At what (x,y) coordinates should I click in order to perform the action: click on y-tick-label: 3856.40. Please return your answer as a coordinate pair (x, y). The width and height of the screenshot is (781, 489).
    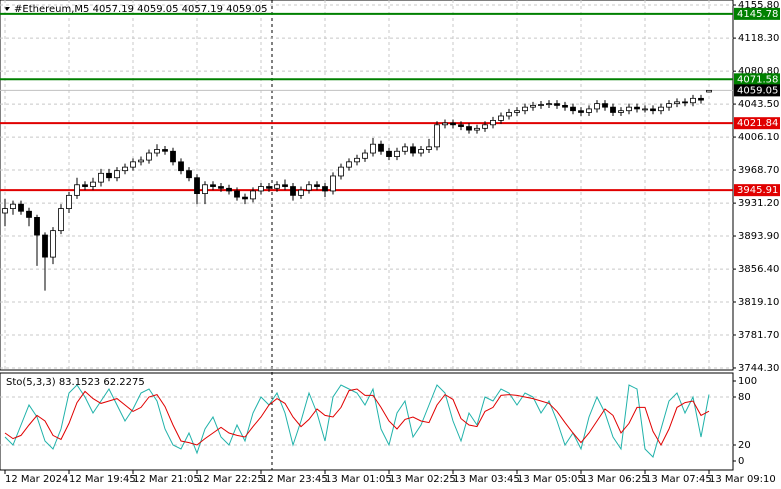
    Looking at the image, I should click on (758, 269).